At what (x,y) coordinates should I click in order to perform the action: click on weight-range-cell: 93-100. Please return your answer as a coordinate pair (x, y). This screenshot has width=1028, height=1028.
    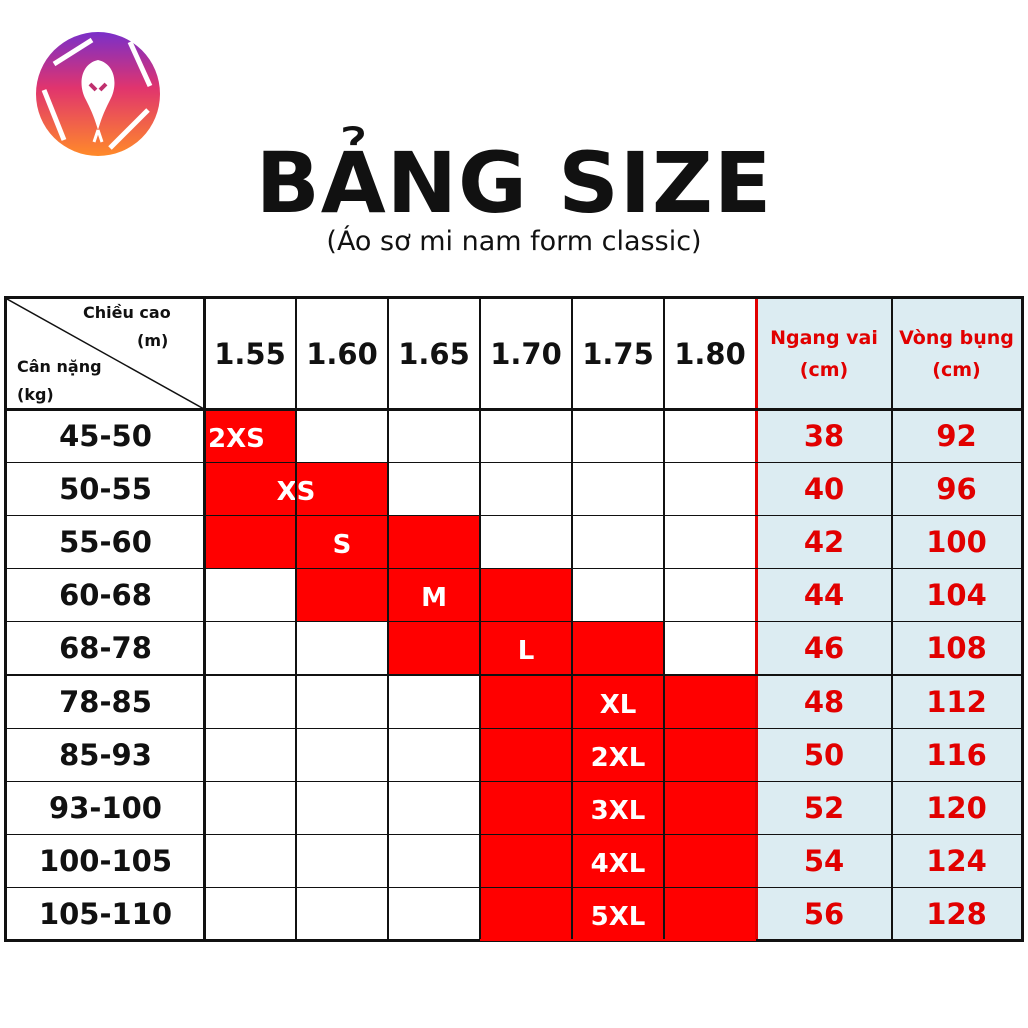
    Looking at the image, I should click on (105, 807).